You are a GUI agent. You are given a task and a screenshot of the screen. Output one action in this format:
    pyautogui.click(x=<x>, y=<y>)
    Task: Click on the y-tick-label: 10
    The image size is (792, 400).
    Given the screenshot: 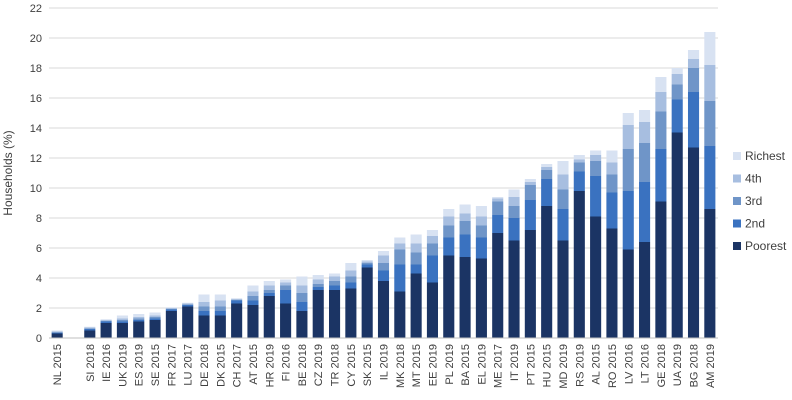 What is the action you would take?
    pyautogui.click(x=36, y=189)
    